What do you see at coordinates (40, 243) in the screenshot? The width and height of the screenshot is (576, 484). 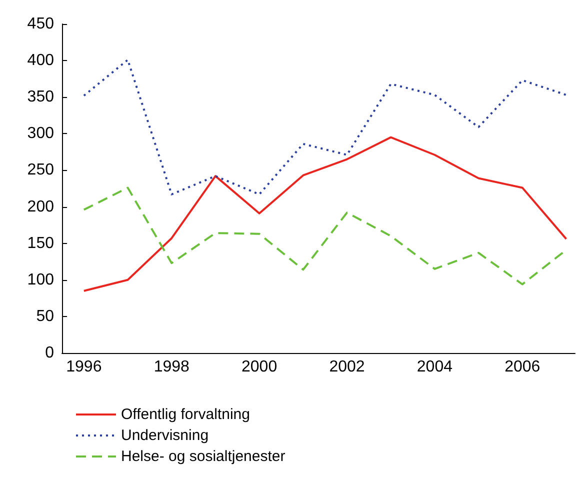 I see `y-tick-label: 150` at bounding box center [40, 243].